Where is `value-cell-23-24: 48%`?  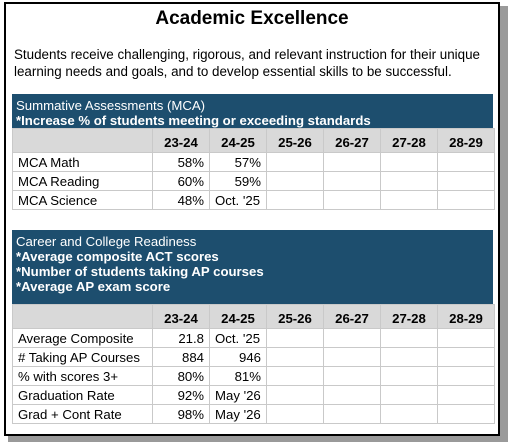
value-cell-23-24: 48% is located at coordinates (181, 200).